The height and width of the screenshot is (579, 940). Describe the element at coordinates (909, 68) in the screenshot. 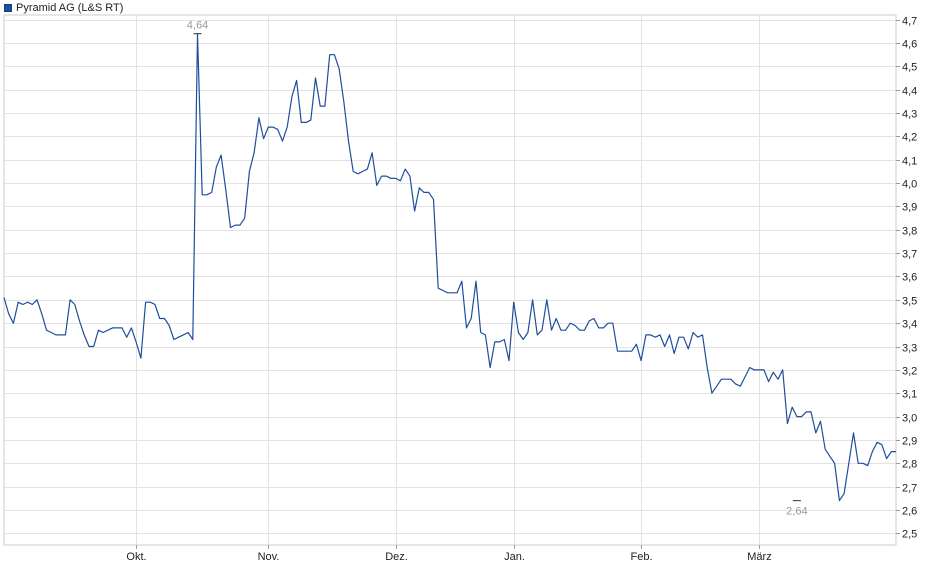

I see `y-tick-label: 4,5` at that location.